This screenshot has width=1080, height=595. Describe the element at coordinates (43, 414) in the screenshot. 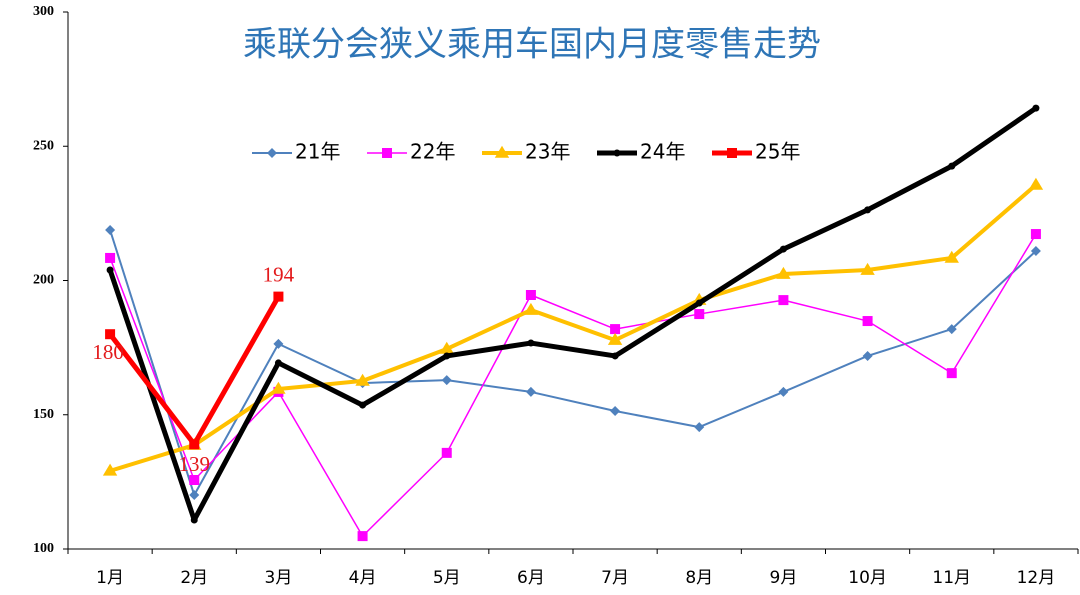

I see `y-tick-label: 150` at that location.